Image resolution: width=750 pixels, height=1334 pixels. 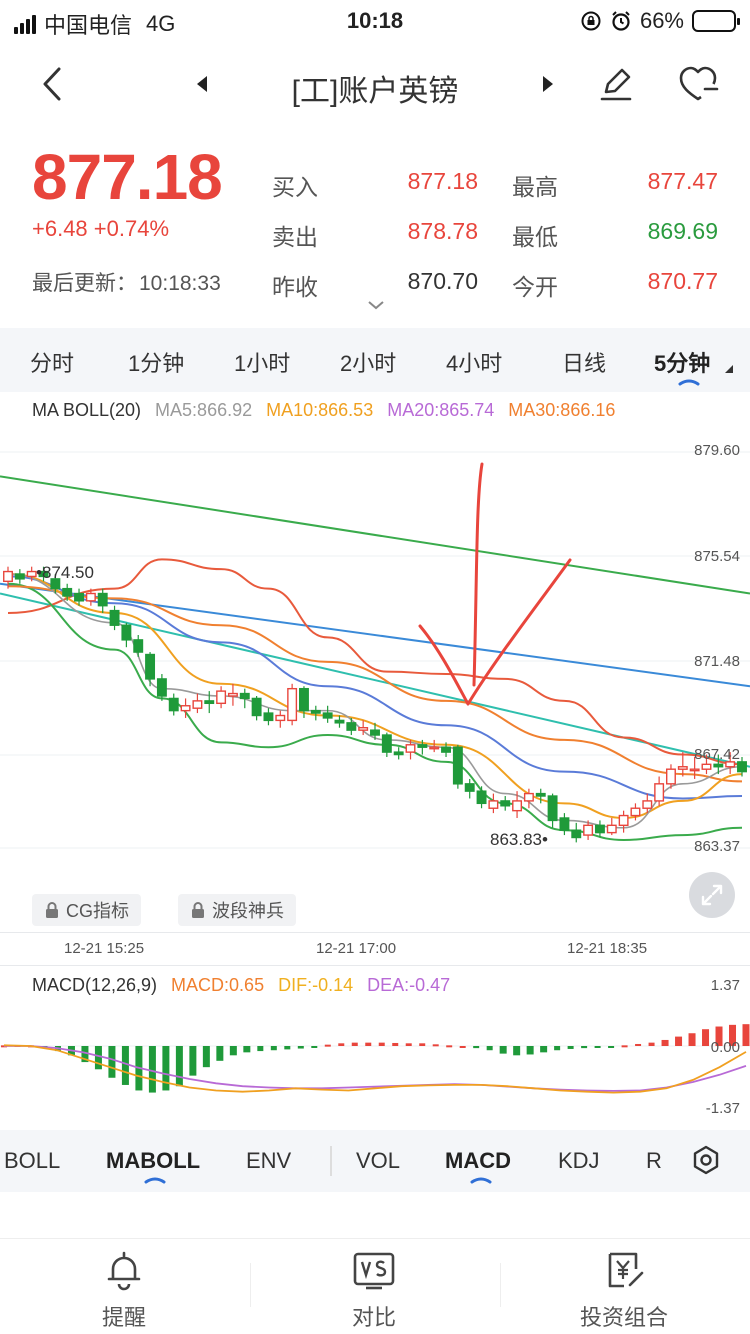 I want to click on y-tick-label: 863.37, so click(x=717, y=846).